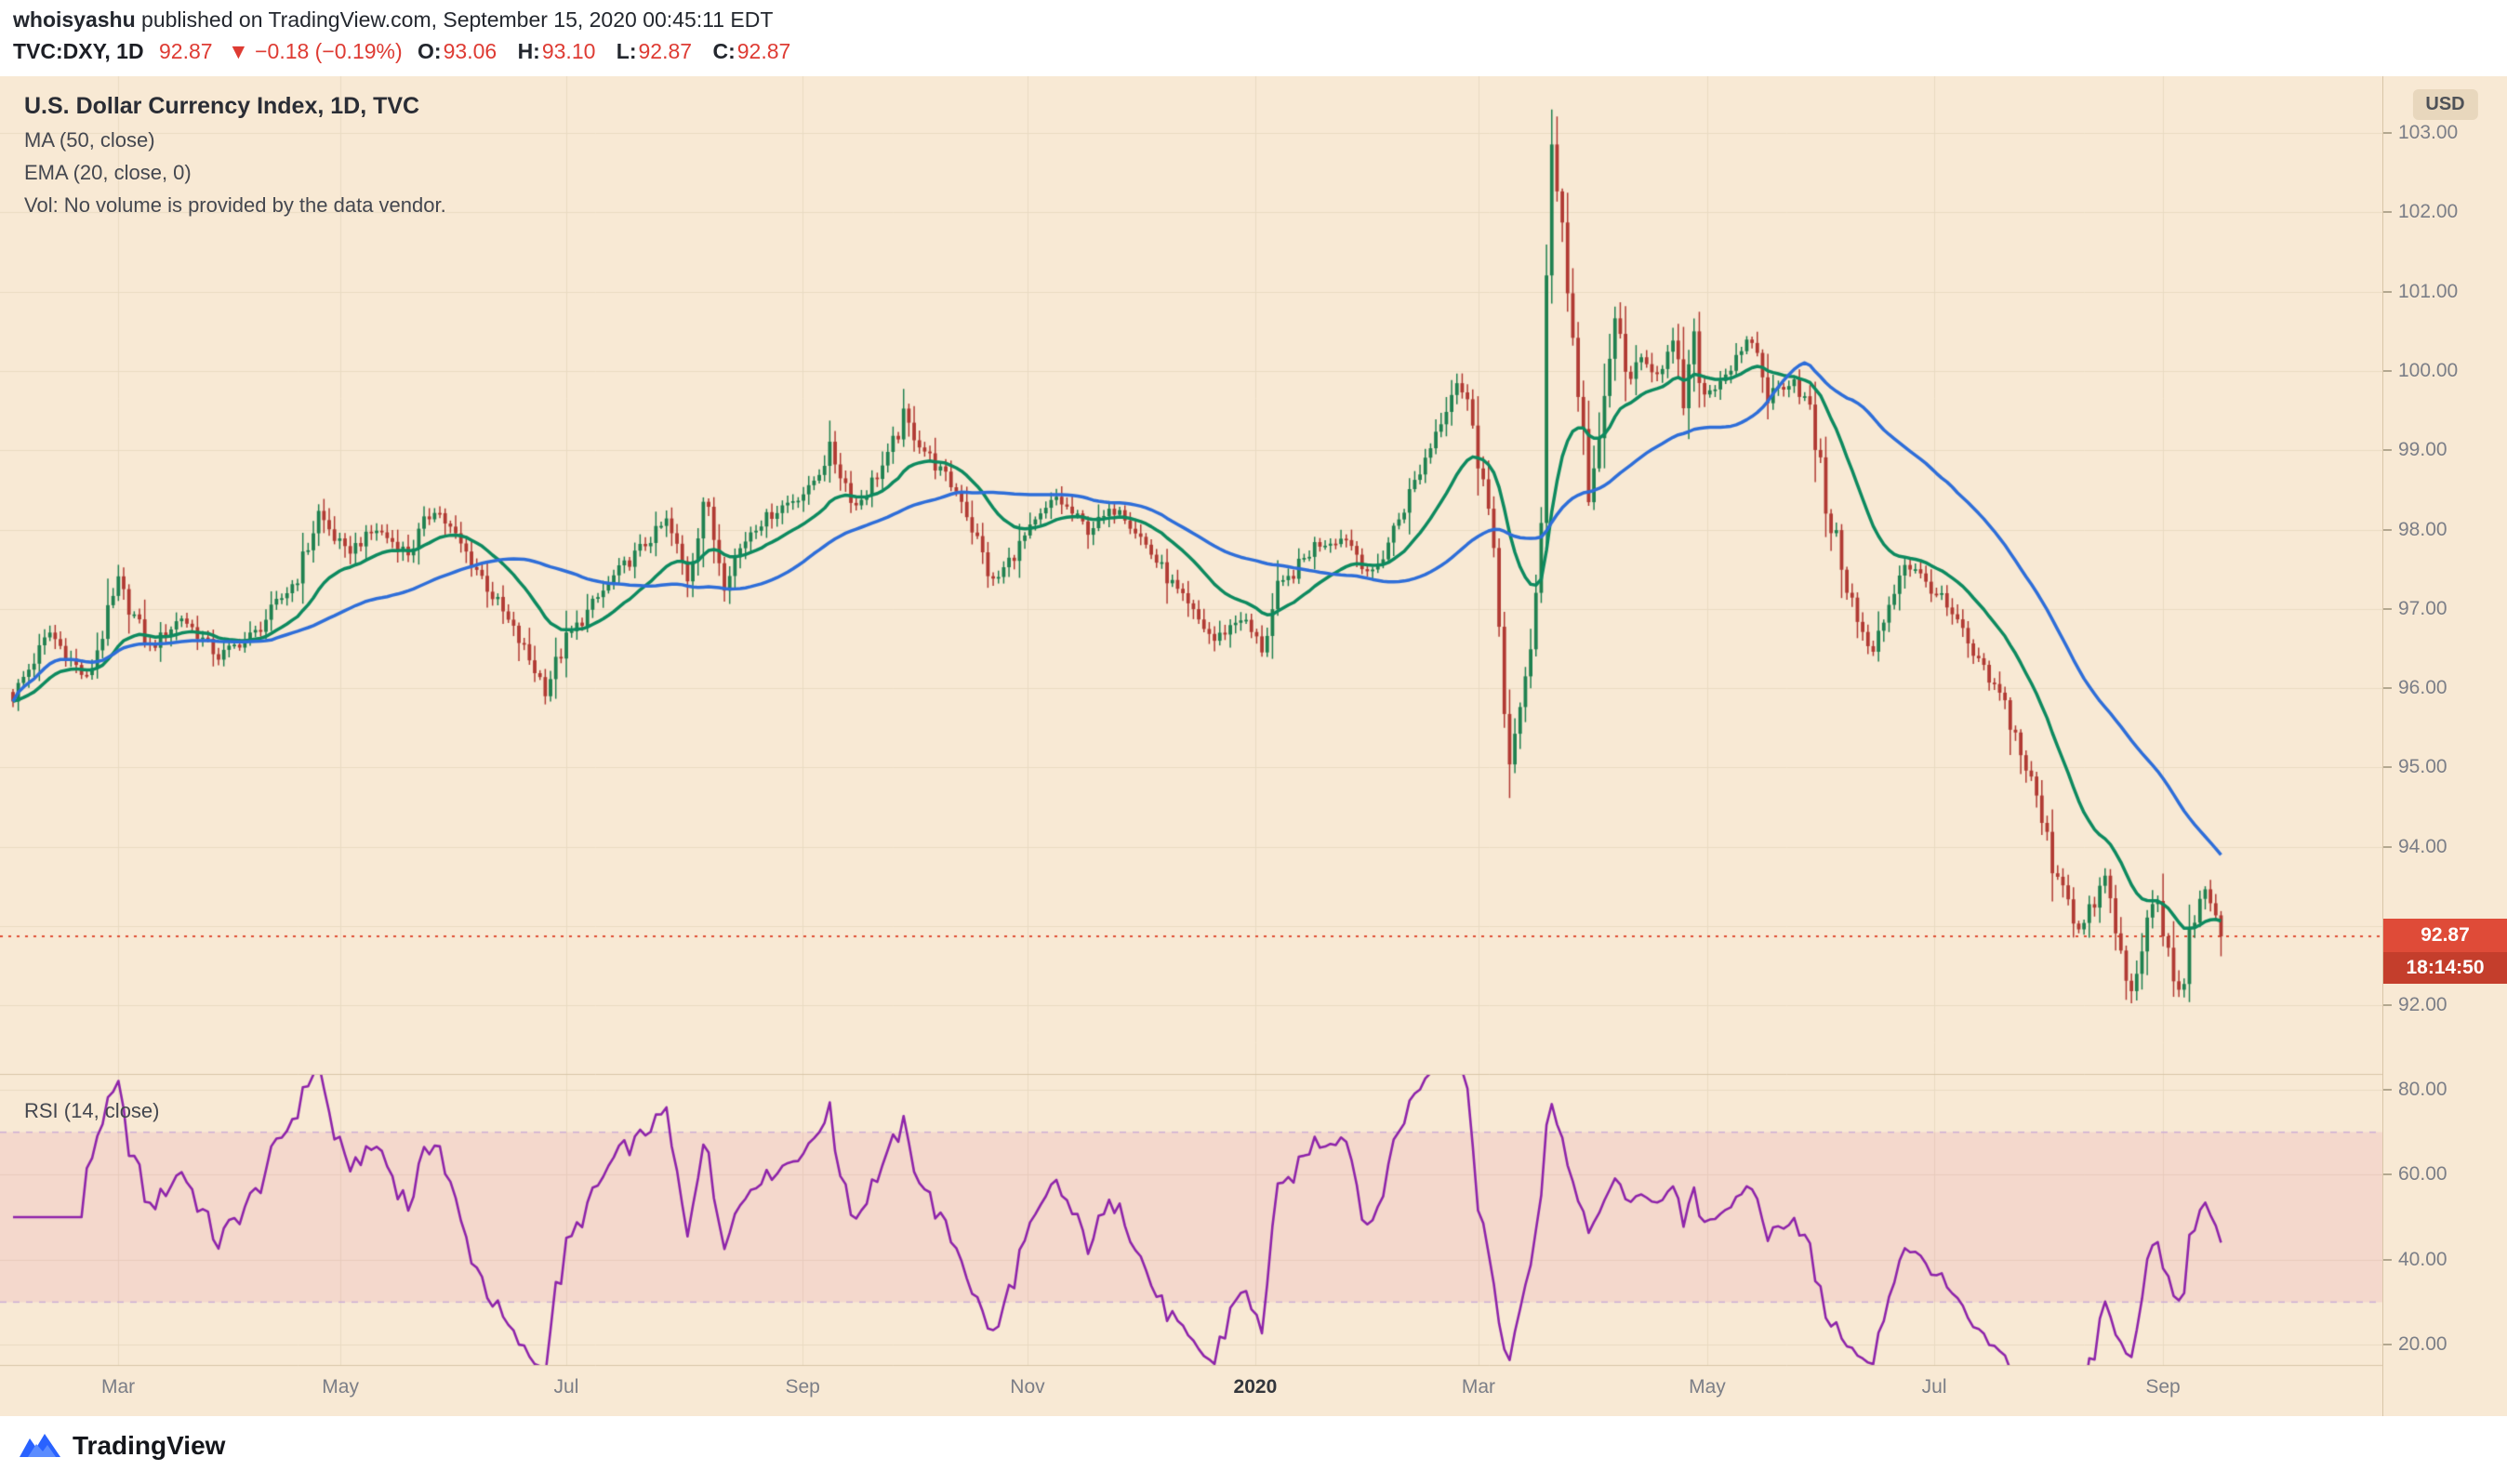 The image size is (2507, 1484). Describe the element at coordinates (2445, 847) in the screenshot. I see `price-tick-label: 94.00` at that location.